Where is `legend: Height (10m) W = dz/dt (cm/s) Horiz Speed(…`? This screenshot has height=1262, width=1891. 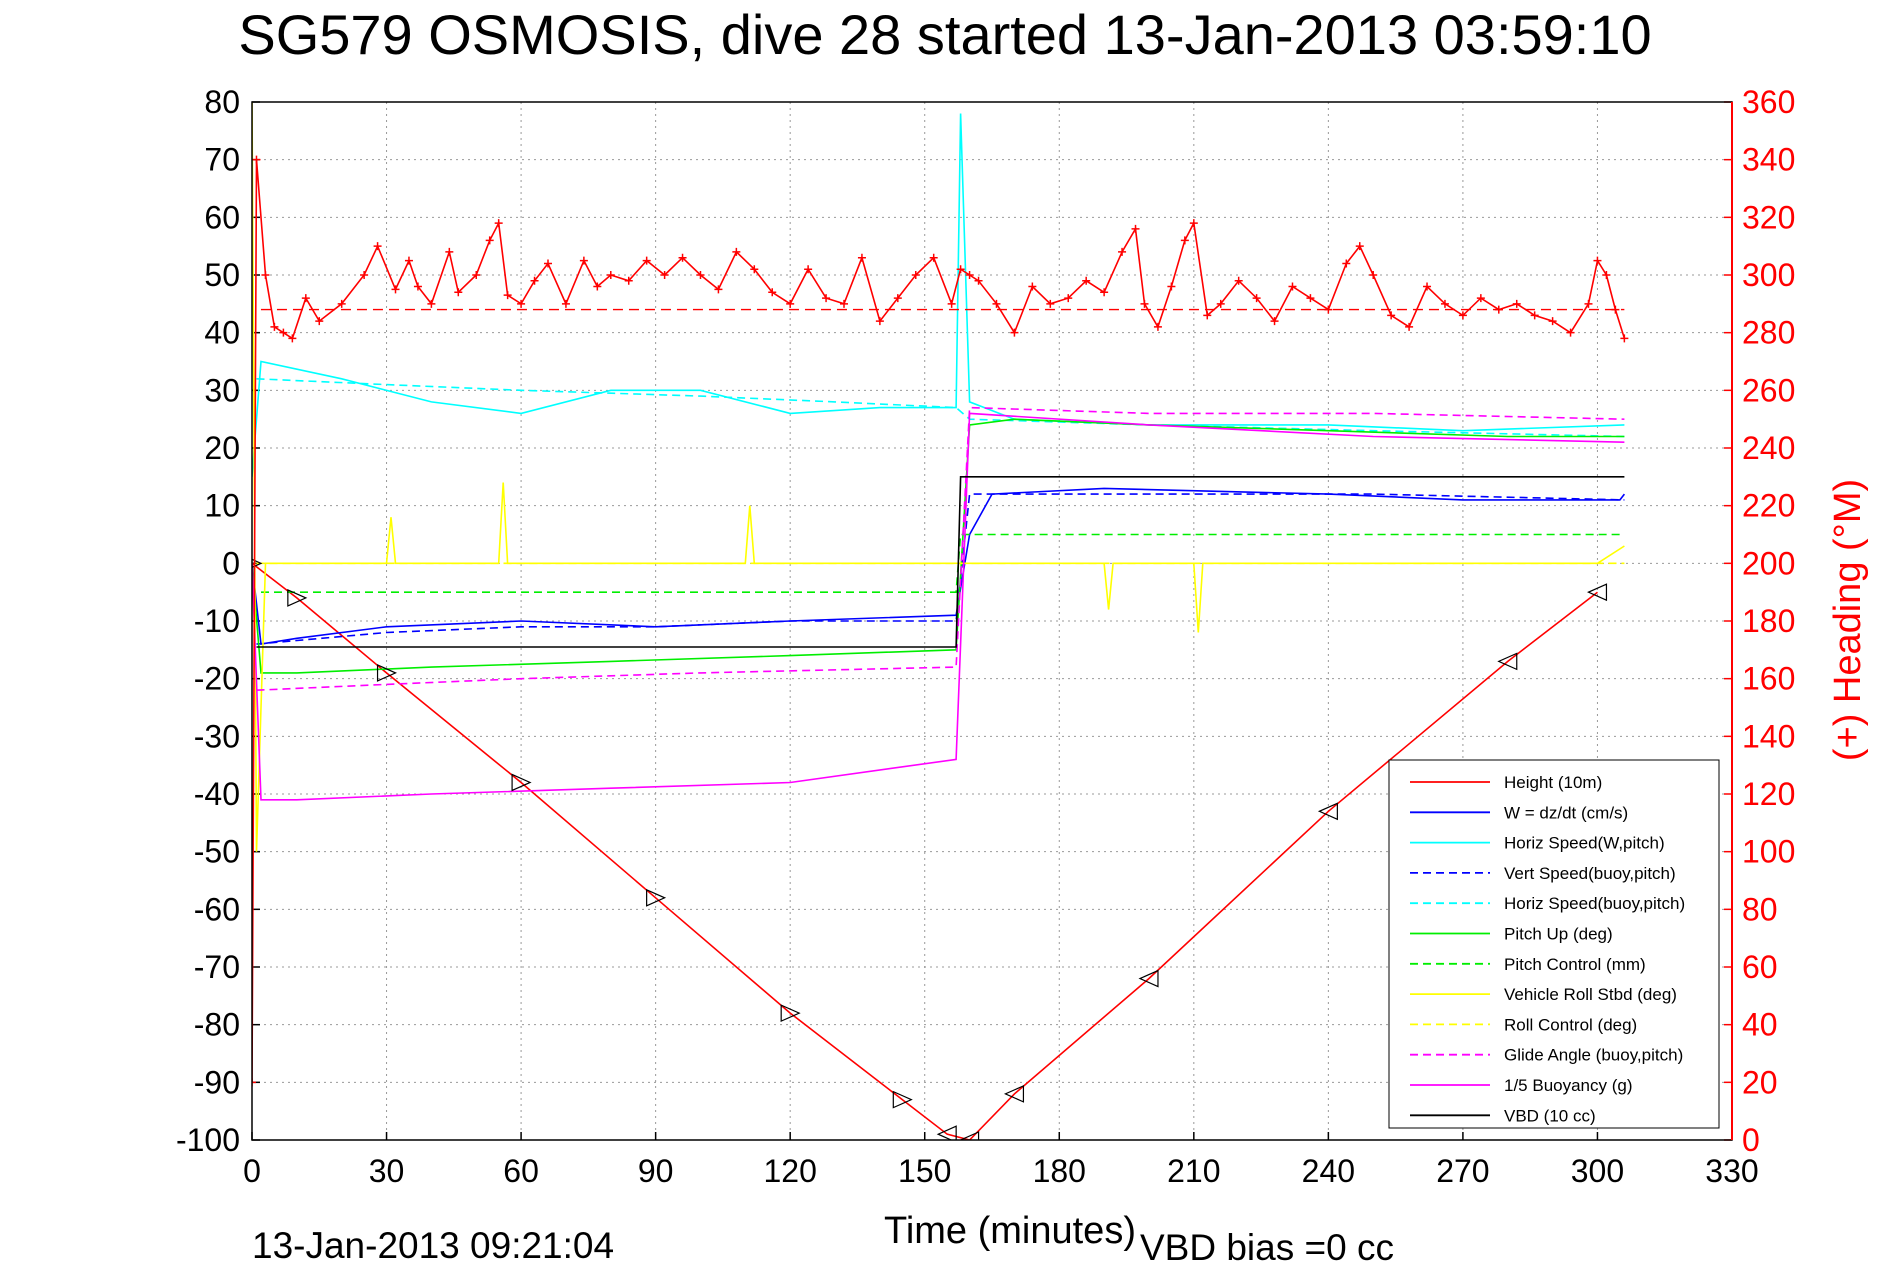
legend: Height (10m) W = dz/dt (cm/s) Horiz Speed(… is located at coordinates (1554, 944).